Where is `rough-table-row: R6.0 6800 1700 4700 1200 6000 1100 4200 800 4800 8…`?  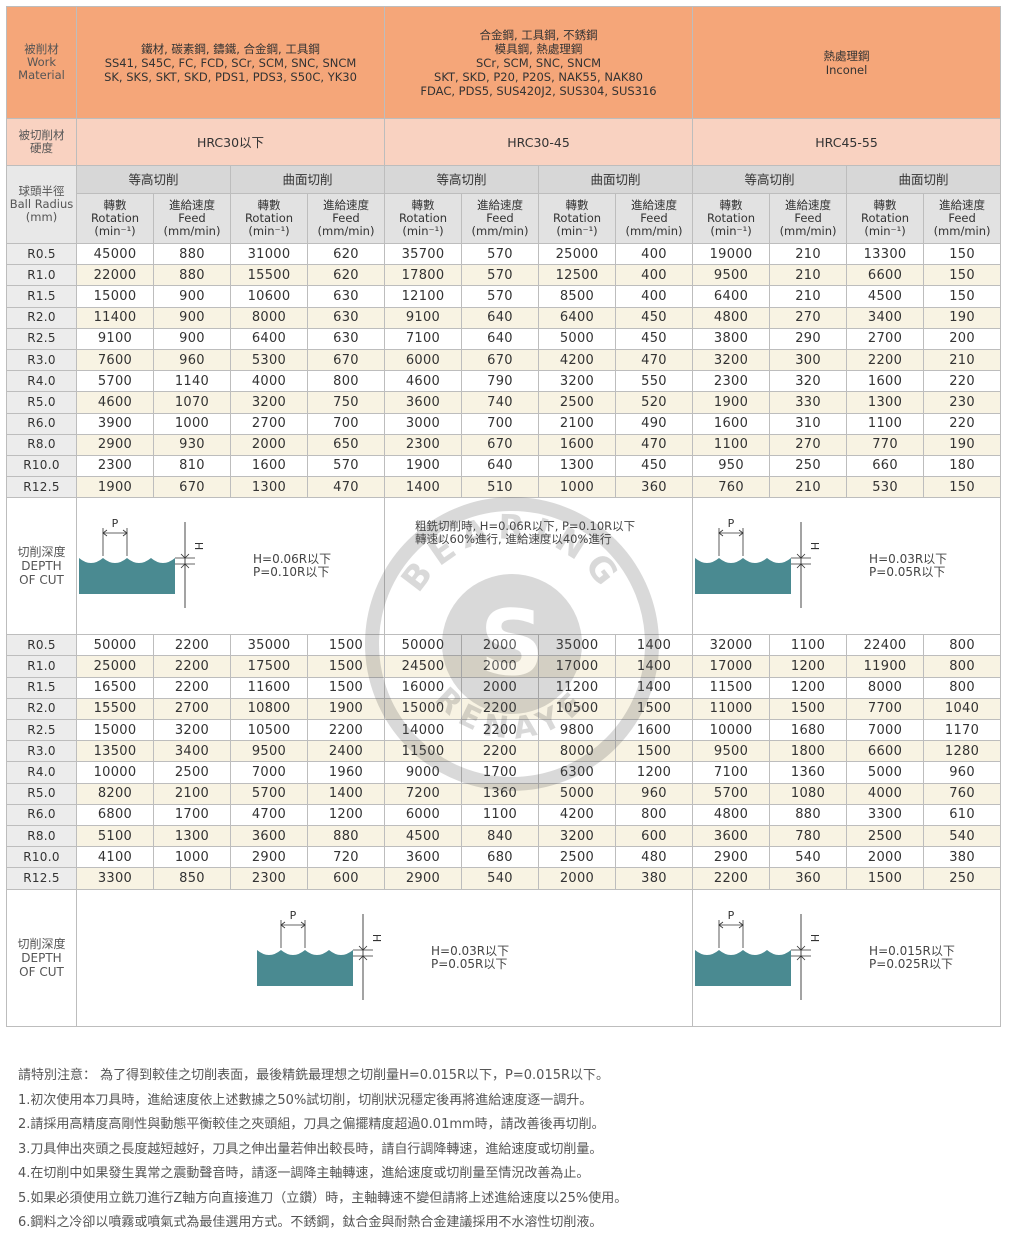
rough-table-row: R6.0 6800 1700 4700 1200 6000 1100 4200 800 4800 8… is located at coordinates (504, 814).